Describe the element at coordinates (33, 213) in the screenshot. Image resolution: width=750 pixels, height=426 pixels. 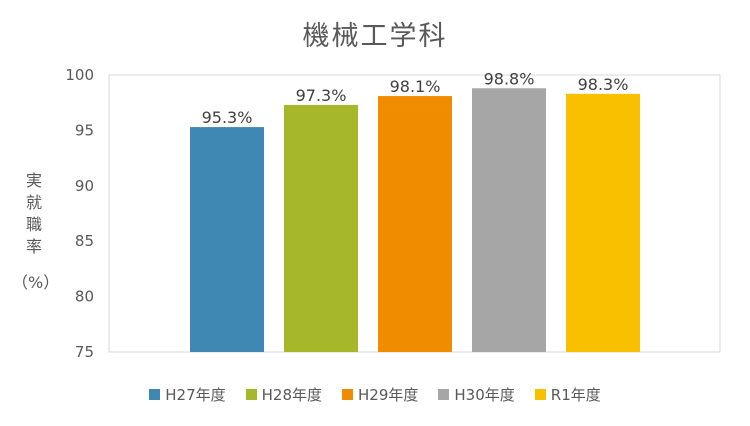
I see `y-axis-label-text: 実就職率` at that location.